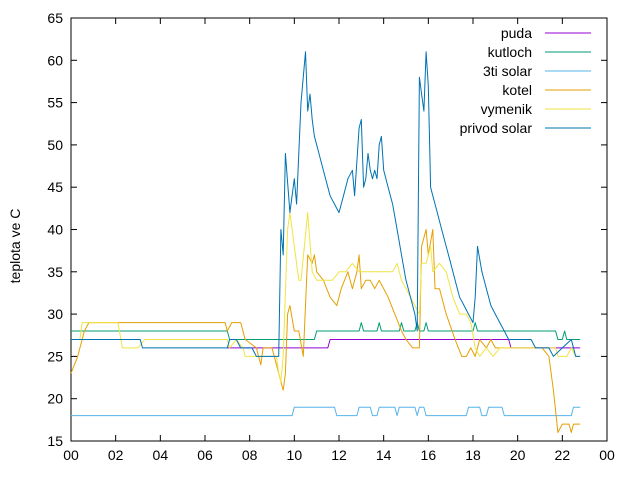 Image resolution: width=640 pixels, height=480 pixels. What do you see at coordinates (473, 455) in the screenshot?
I see `x-tick-label: 18` at bounding box center [473, 455].